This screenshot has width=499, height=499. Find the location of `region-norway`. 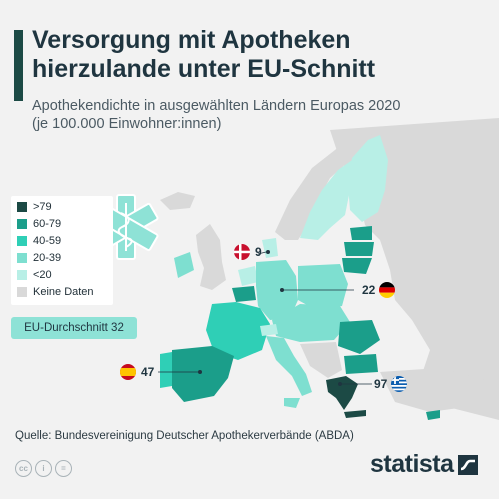

region-norway is located at coordinates (323, 186).